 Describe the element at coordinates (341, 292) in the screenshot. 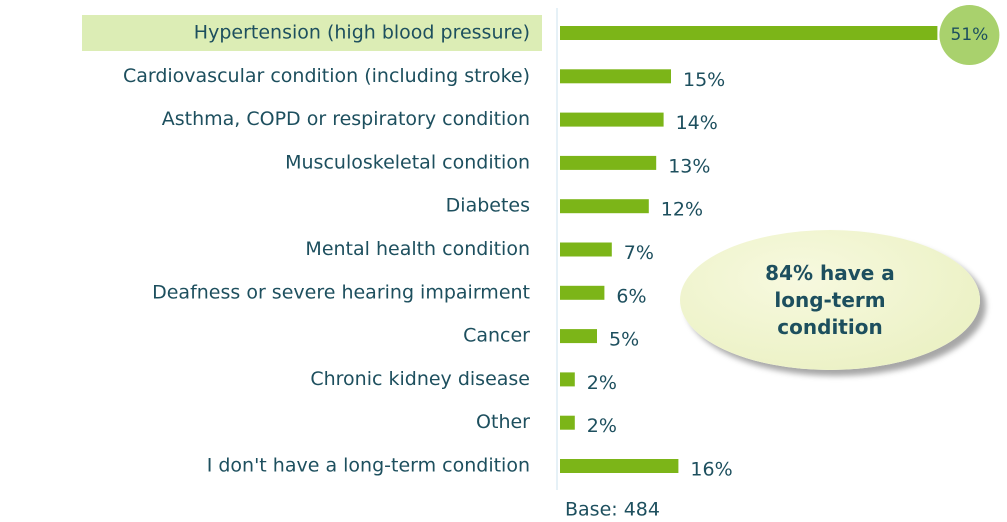

I see `category-label: Deafness or severe hearing impairment` at that location.